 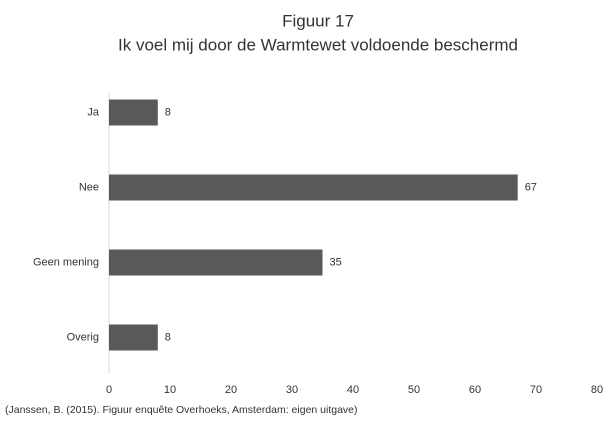 What do you see at coordinates (231, 390) in the screenshot?
I see `x-tick-label: 20` at bounding box center [231, 390].